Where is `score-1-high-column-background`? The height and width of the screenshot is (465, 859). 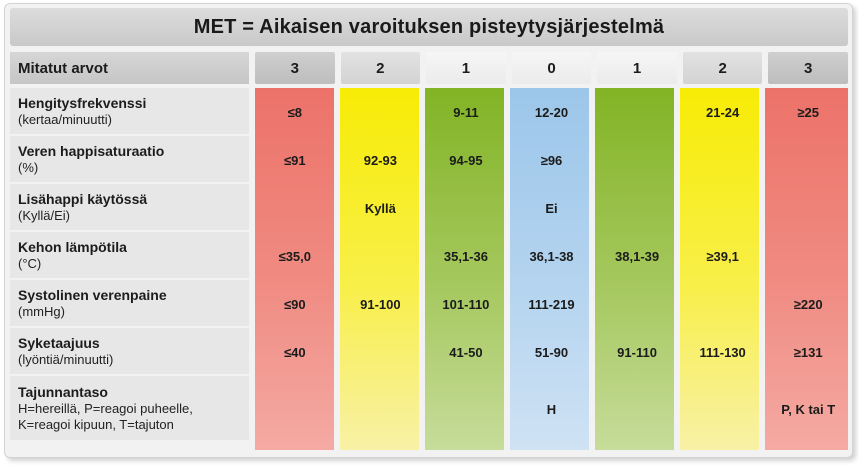
score-1-high-column-background is located at coordinates (634, 269).